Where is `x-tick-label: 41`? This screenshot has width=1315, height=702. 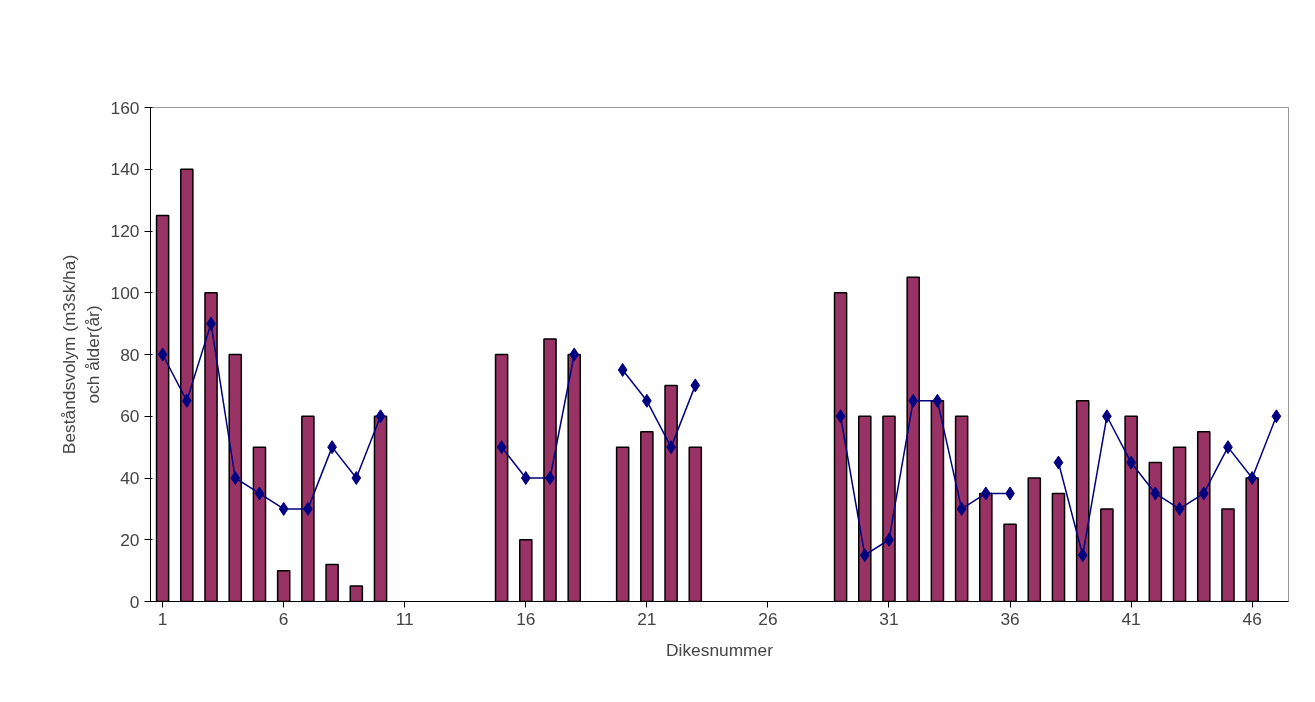 x-tick-label: 41 is located at coordinates (1131, 618).